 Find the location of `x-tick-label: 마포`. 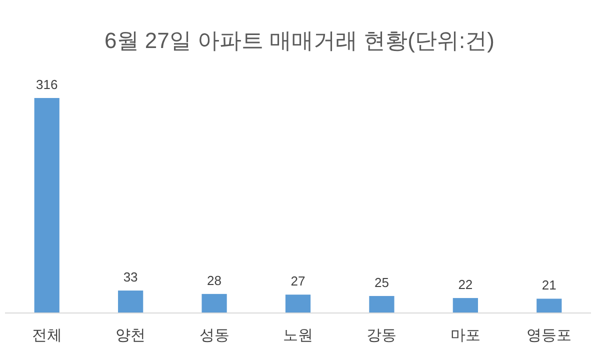

x-tick-label: 마포 is located at coordinates (465, 335).